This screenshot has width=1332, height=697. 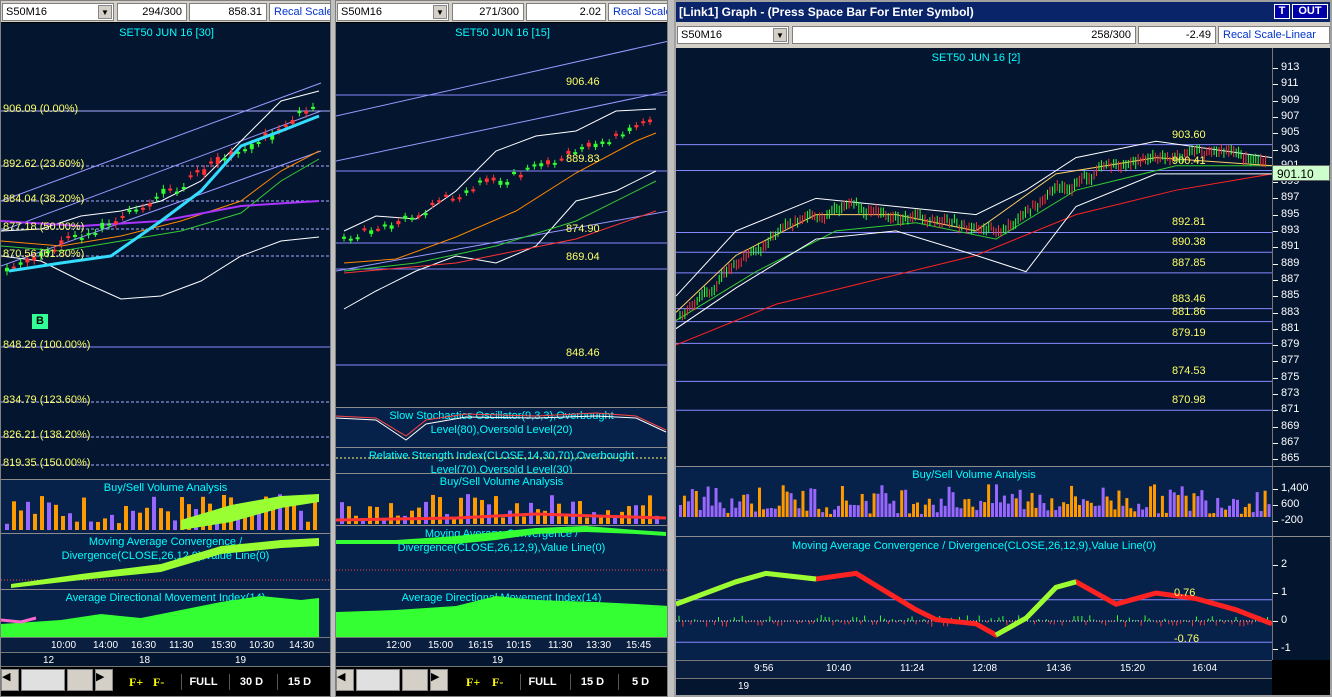 I want to click on level-label: 879.19, so click(x=1189, y=333).